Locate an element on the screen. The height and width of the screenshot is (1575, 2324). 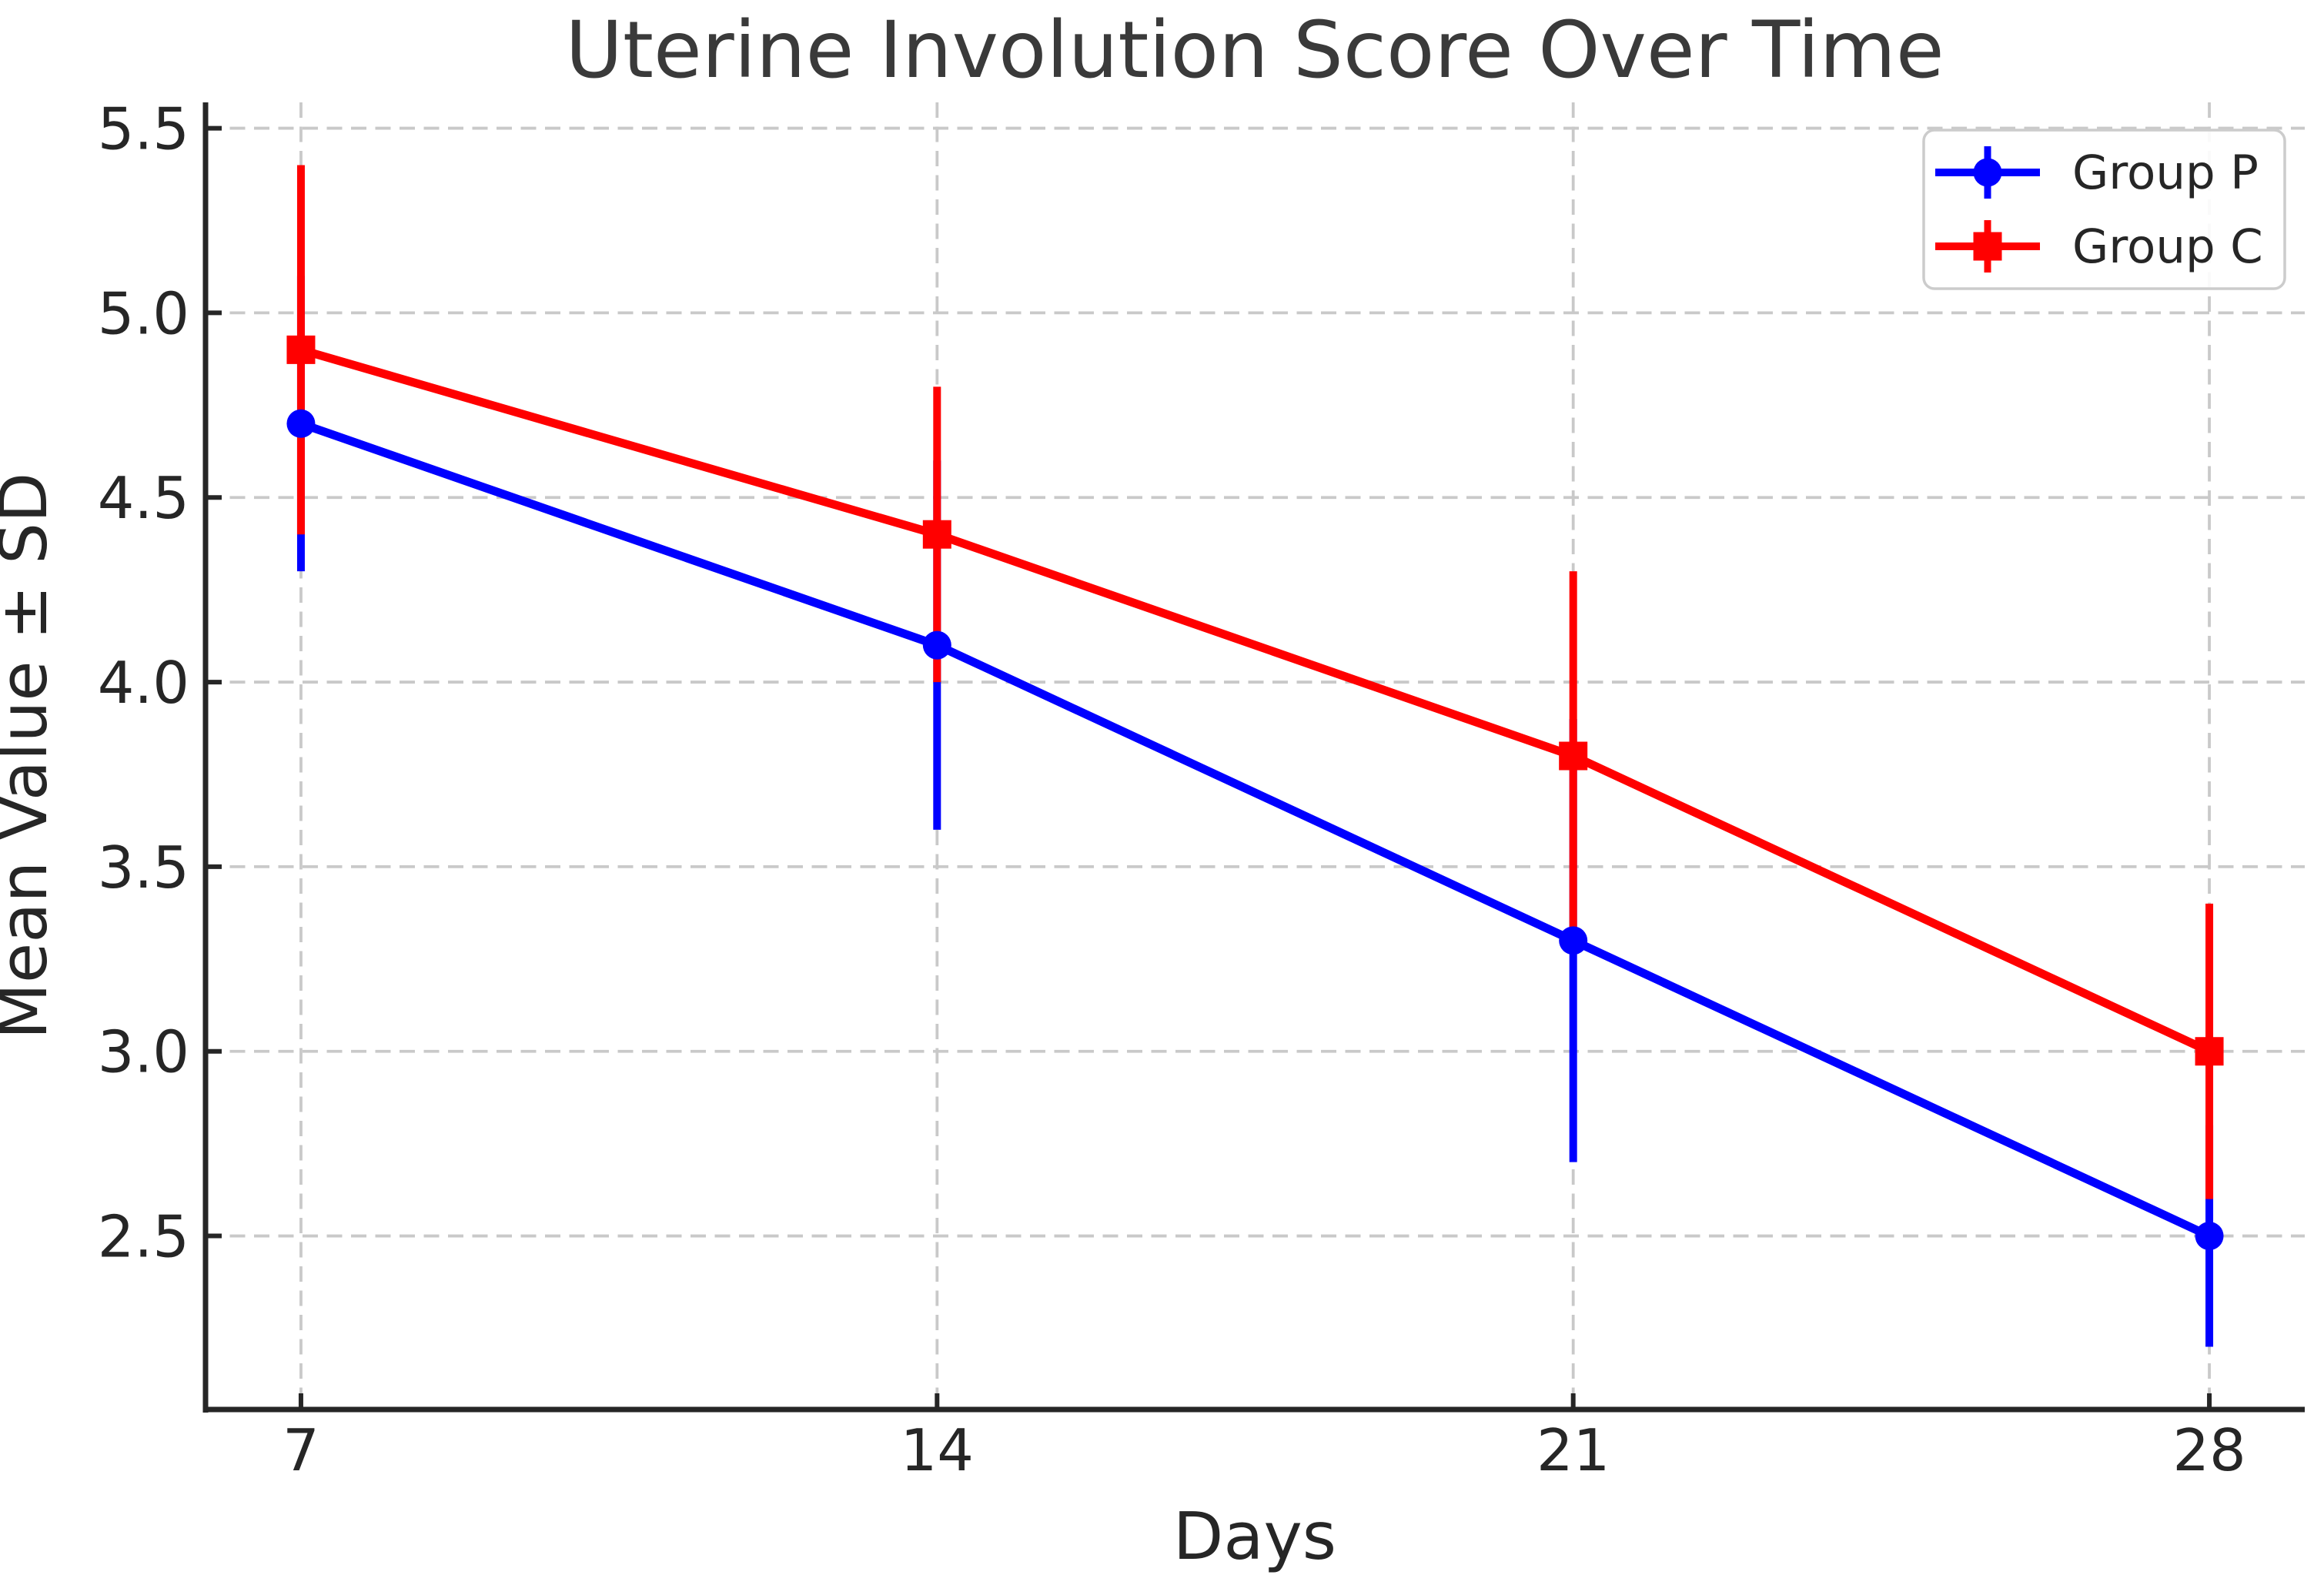
x-tick-label: 21 is located at coordinates (1573, 1450).